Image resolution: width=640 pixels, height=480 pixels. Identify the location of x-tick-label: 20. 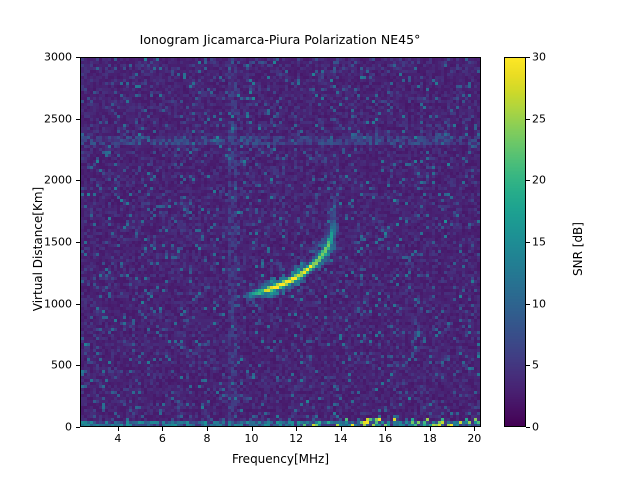
(474, 438).